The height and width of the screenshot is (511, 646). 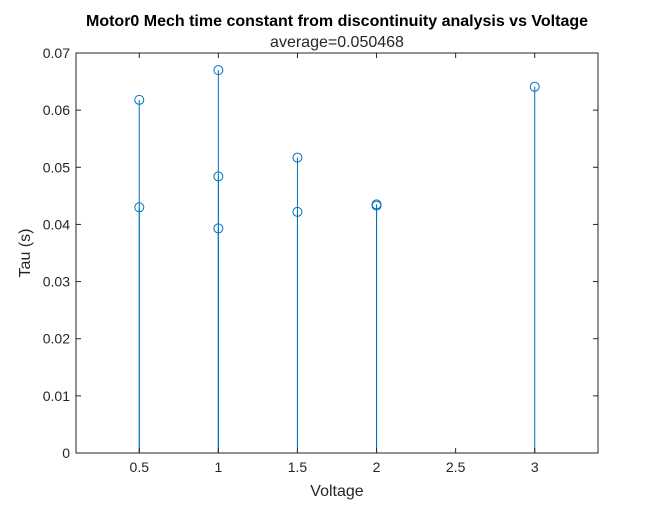 I want to click on x-tick-label: 1, so click(x=218, y=467).